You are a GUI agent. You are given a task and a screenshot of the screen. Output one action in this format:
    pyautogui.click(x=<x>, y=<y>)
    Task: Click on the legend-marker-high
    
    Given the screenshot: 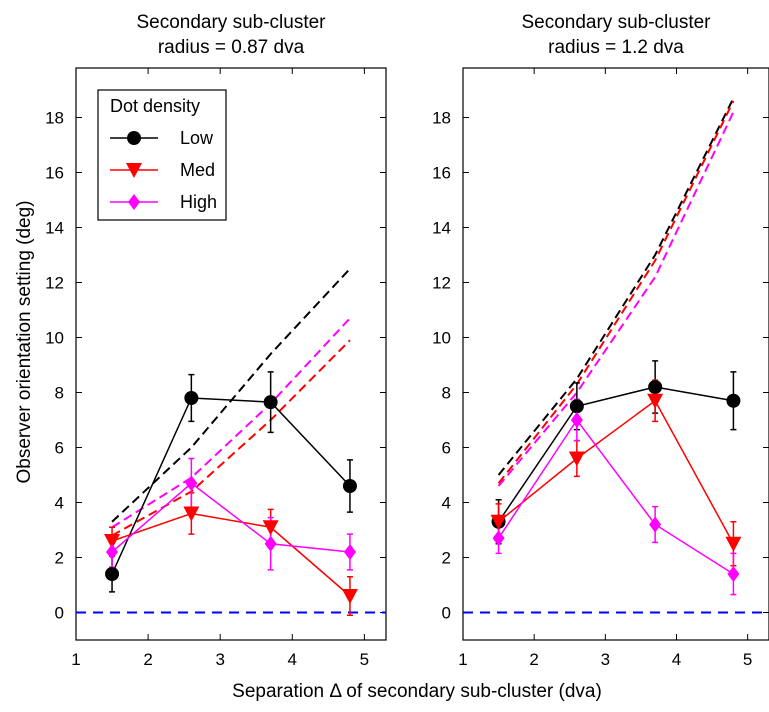 What is the action you would take?
    pyautogui.click(x=134, y=202)
    